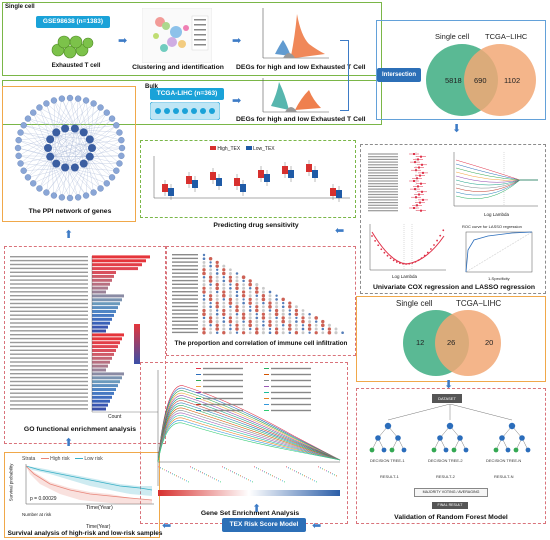 This screenshot has height=540, width=550. I want to click on rf-leaf-node, so click(384, 450).